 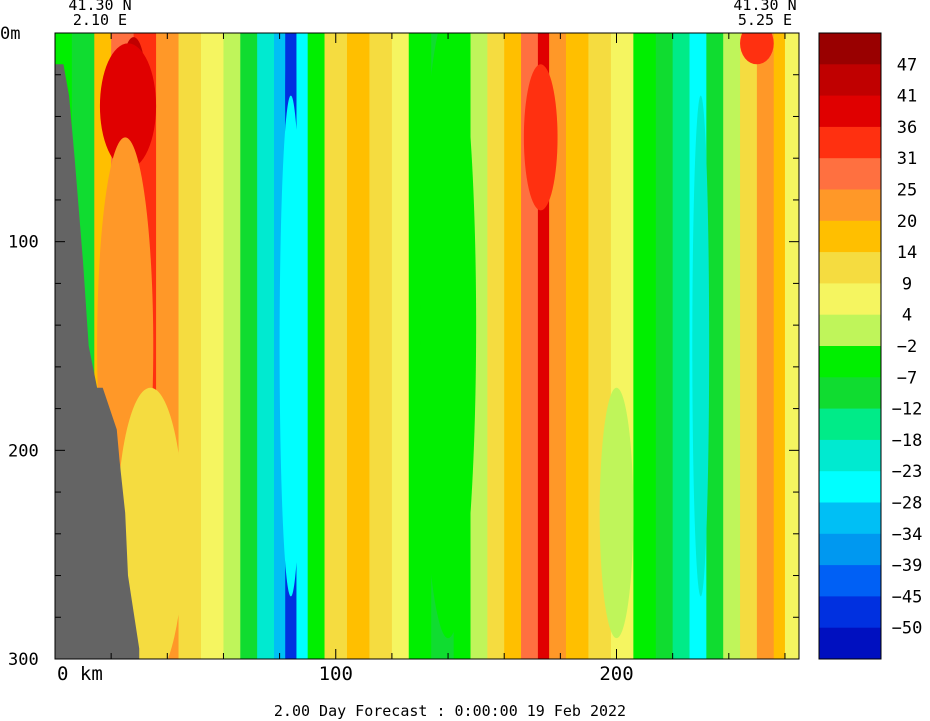 What do you see at coordinates (907, 504) in the screenshot?
I see `colorbar-label: −28` at bounding box center [907, 504].